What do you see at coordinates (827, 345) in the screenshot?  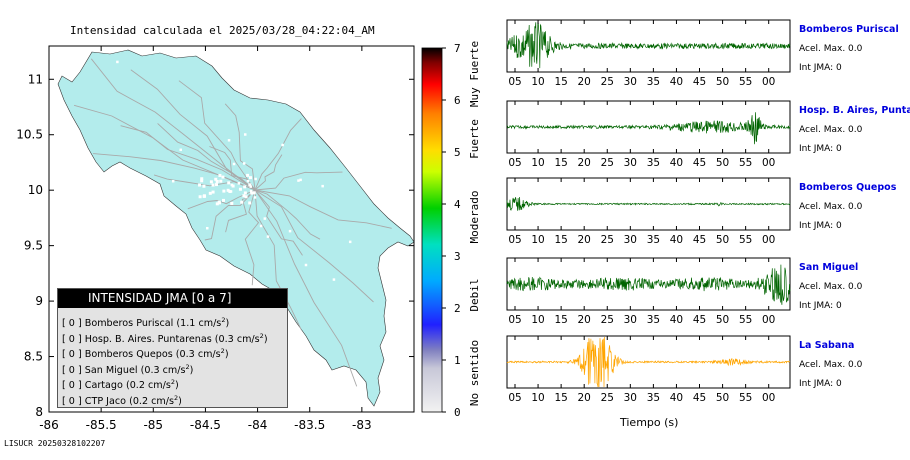 I see `station-name: La Sabana` at bounding box center [827, 345].